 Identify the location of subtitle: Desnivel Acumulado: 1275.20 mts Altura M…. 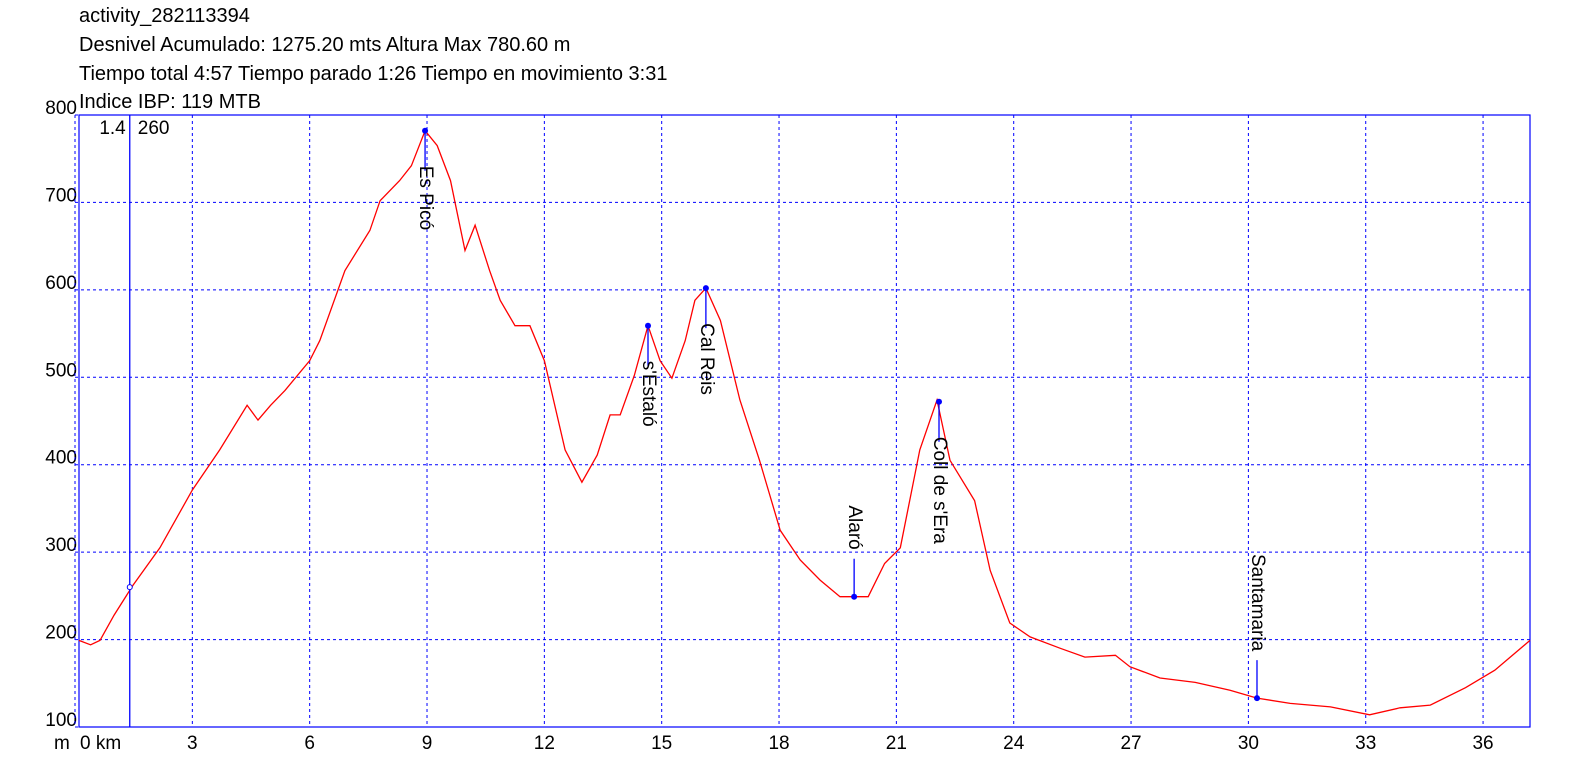
(324, 45).